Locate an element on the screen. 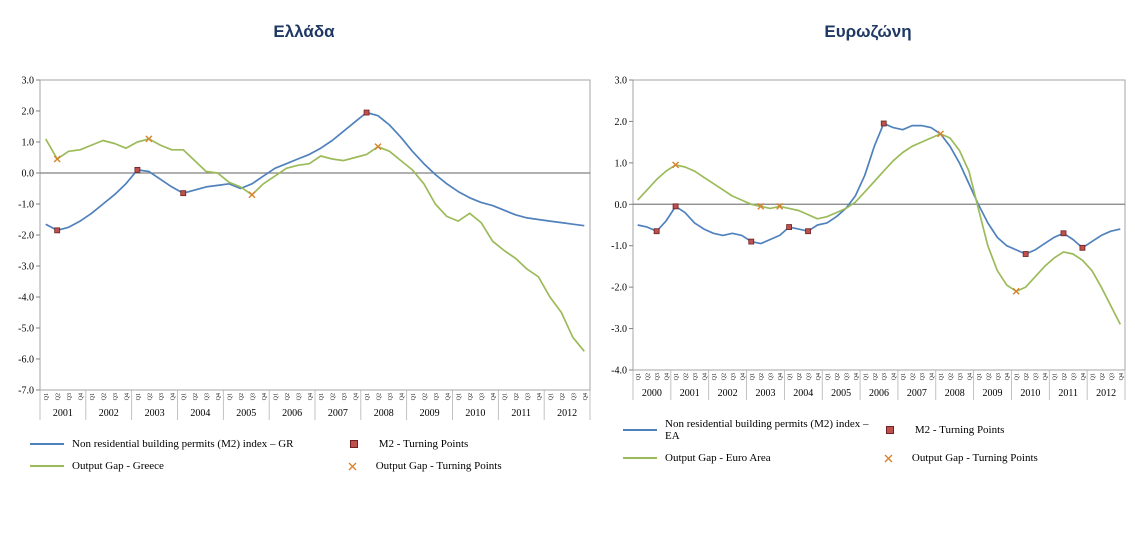 This screenshot has height=537, width=1135. m2-turning-point-swatch-icon is located at coordinates (889, 430).